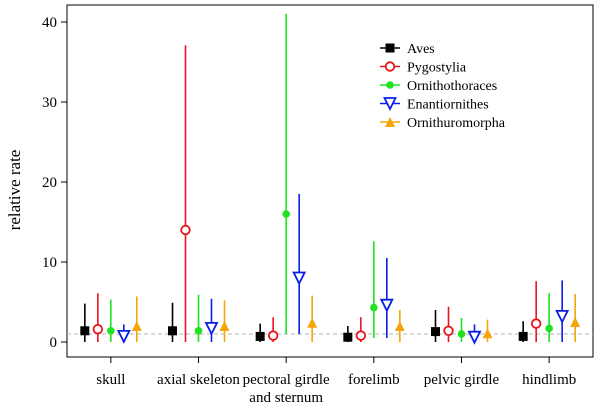  I want to click on legend-entry: Pygostylia, so click(423, 68).